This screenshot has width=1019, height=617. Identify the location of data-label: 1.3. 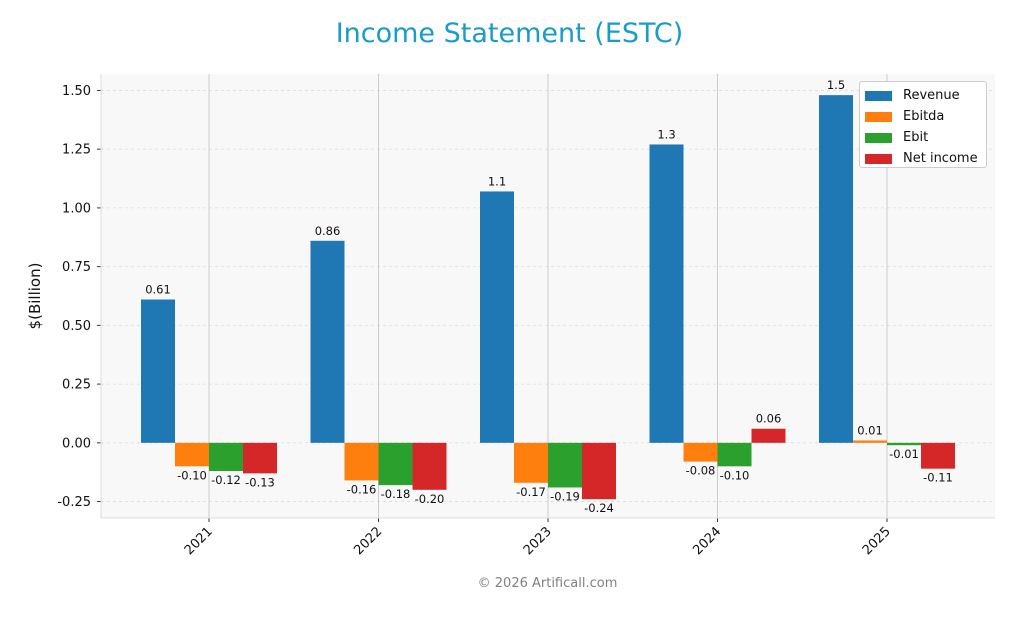
(666, 134).